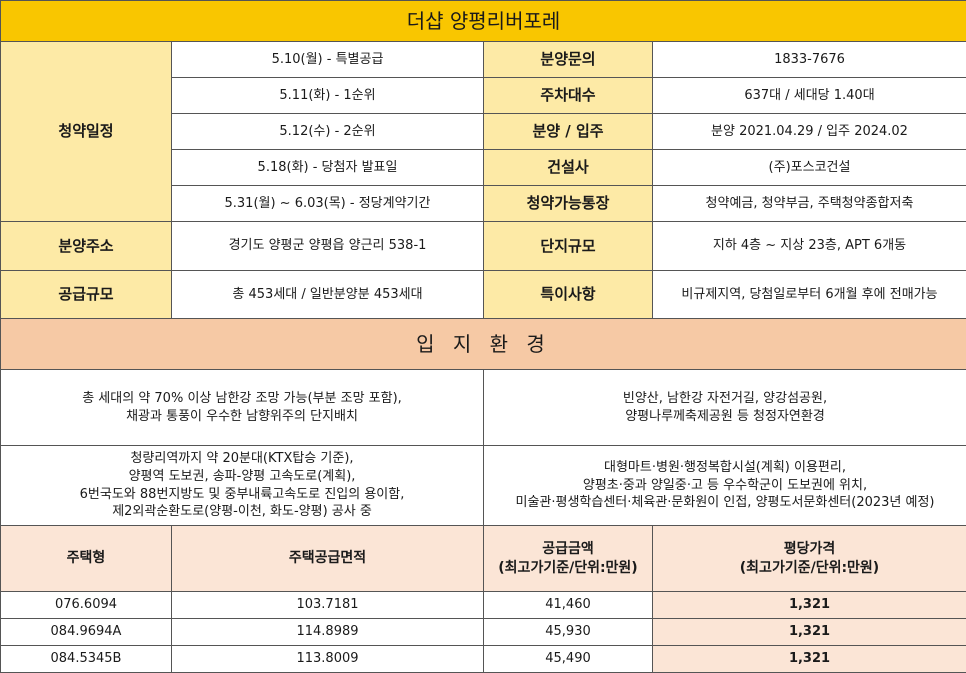 The height and width of the screenshot is (673, 966). Describe the element at coordinates (809, 167) in the screenshot. I see `info-value: (주)포스코건설` at that location.